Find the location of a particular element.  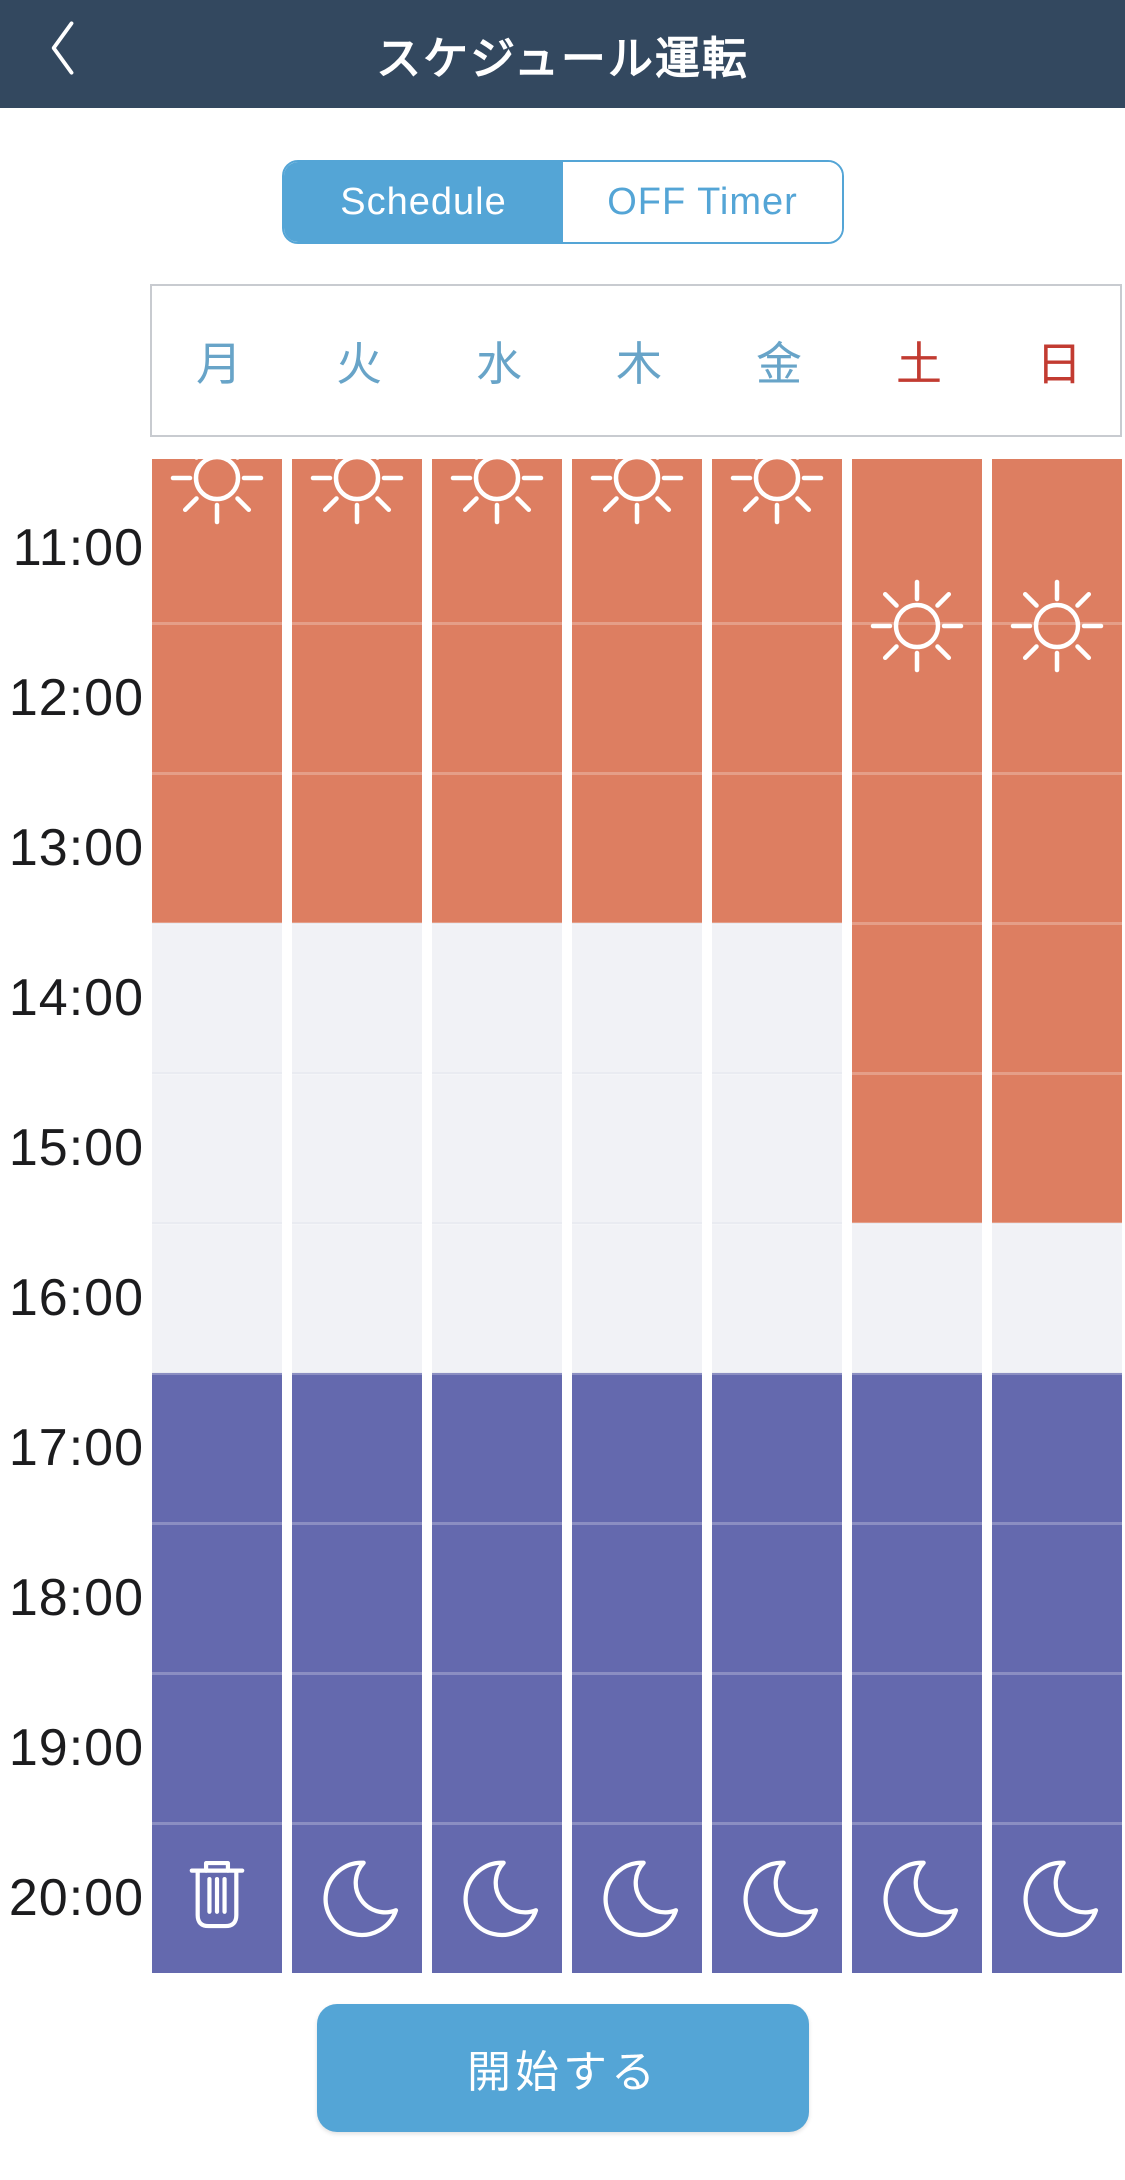

tab-schedule: Schedule is located at coordinates (423, 202).